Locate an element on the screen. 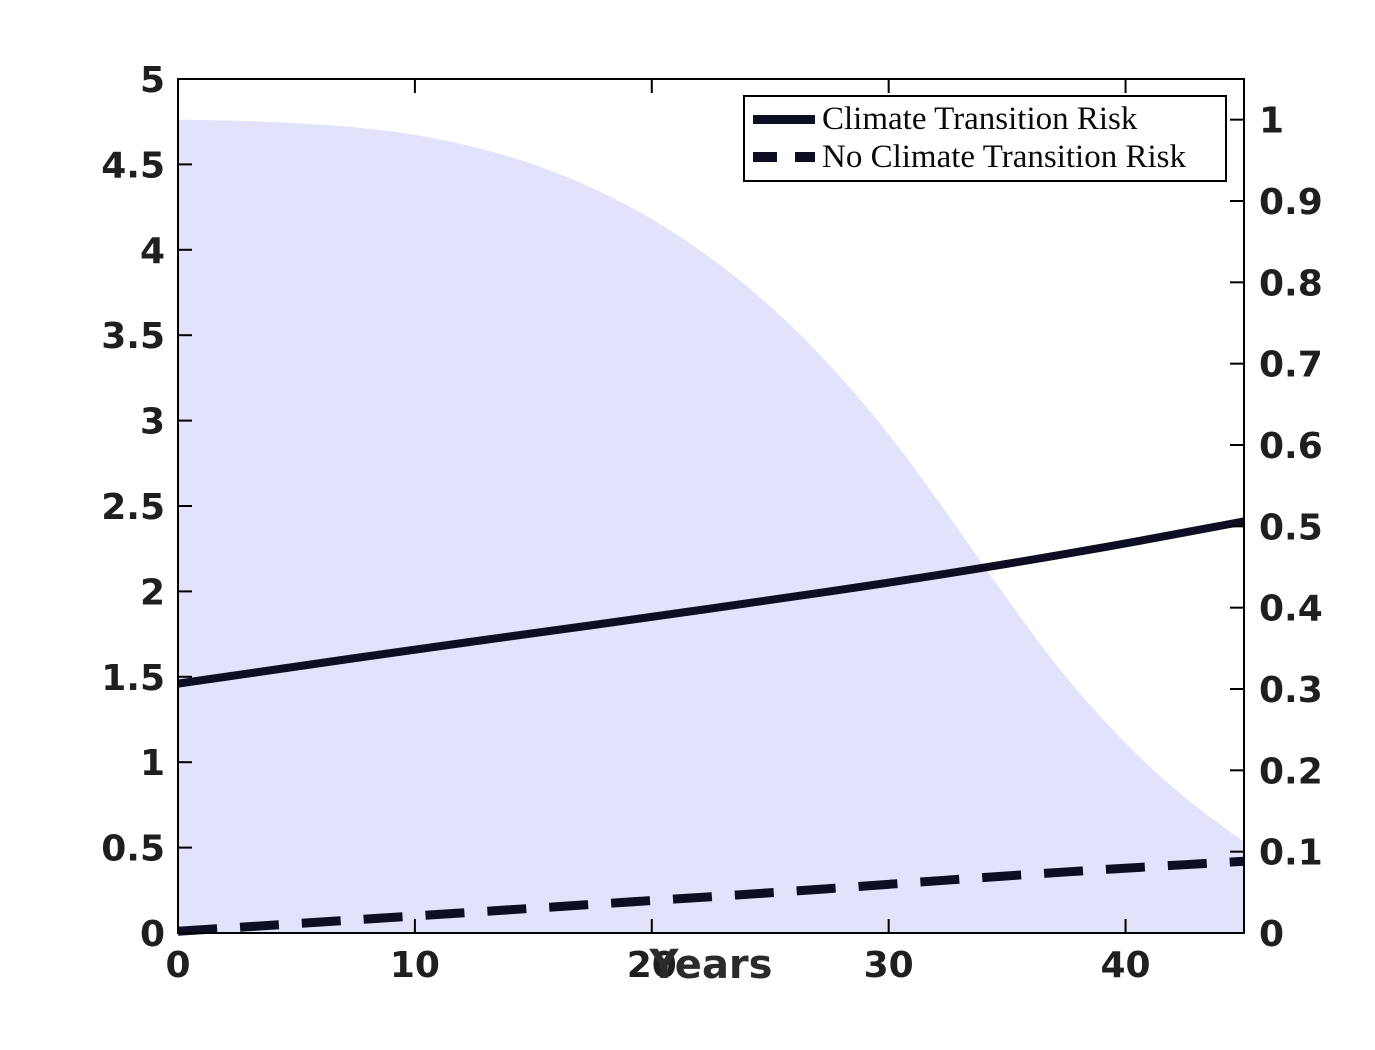 The image size is (1375, 1050). dashed-line-sample-icon is located at coordinates (784, 157).